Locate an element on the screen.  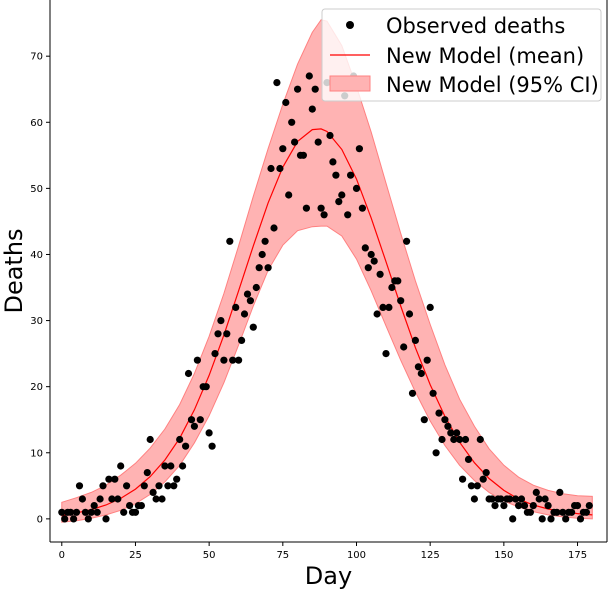
y-tick-label: 20 is located at coordinates (36, 387).